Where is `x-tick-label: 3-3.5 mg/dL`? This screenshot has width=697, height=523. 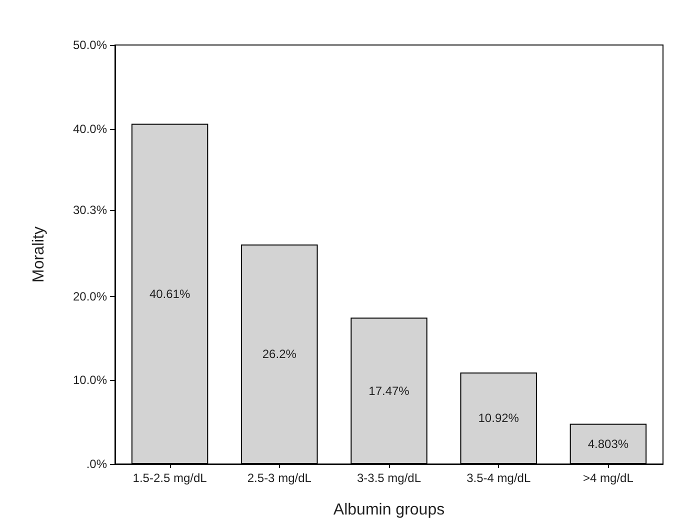
x-tick-label: 3-3.5 mg/dL is located at coordinates (389, 478).